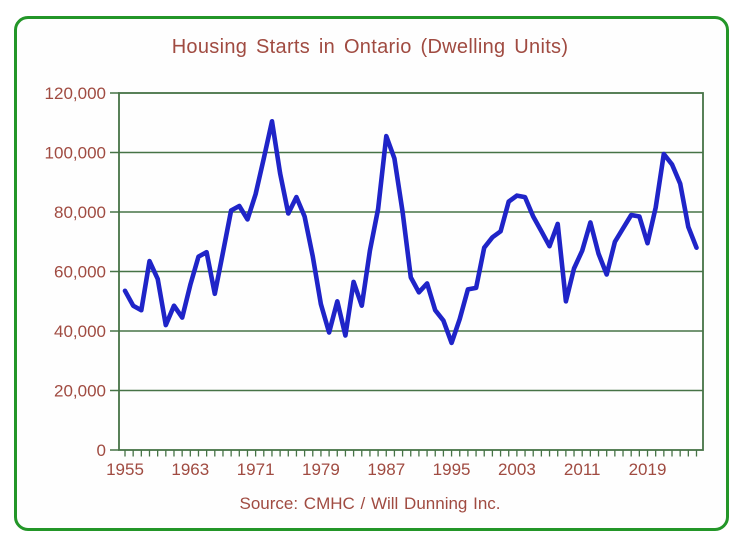  I want to click on y-tick-label: 120,000, so click(75, 93).